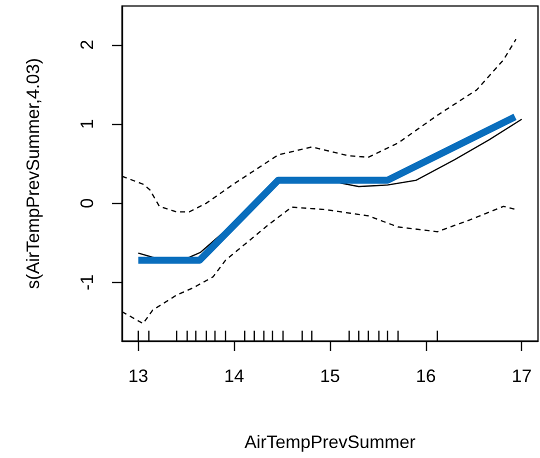 This screenshot has height=458, width=540. What do you see at coordinates (330, 442) in the screenshot?
I see `x-axis-title: AirTempPrevSummer` at bounding box center [330, 442].